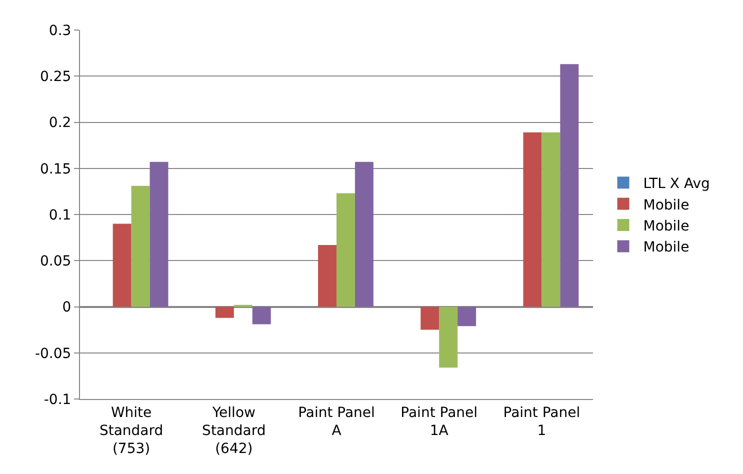 Image resolution: width=743 pixels, height=474 pixels. Describe the element at coordinates (60, 30) in the screenshot. I see `y-tick-label: 0.3` at that location.